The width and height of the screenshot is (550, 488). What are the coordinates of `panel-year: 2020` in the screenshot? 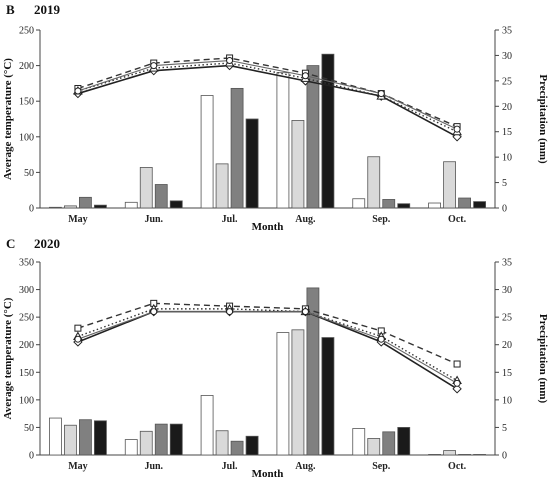 It's located at (47, 243).